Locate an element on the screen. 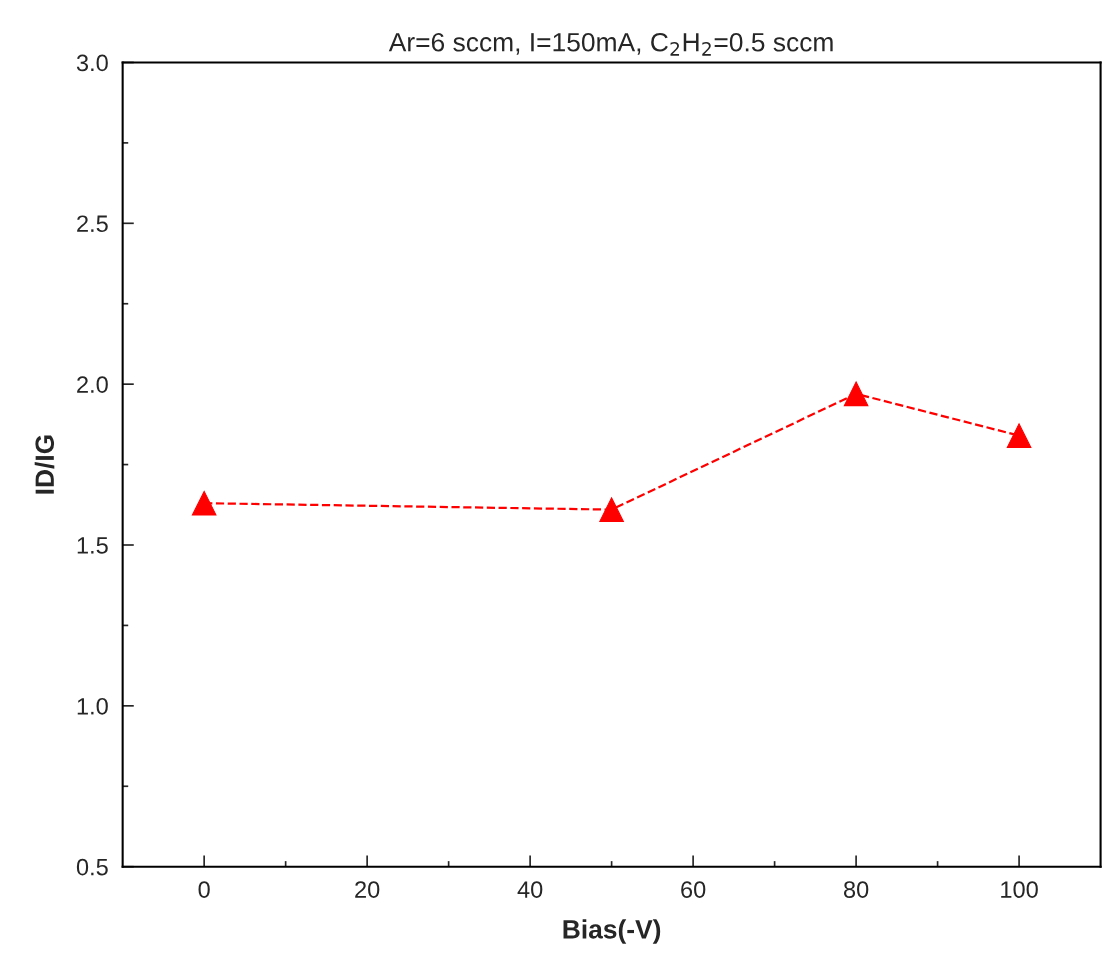 This screenshot has width=1105, height=976. x-tick-label: 40 is located at coordinates (530, 889).